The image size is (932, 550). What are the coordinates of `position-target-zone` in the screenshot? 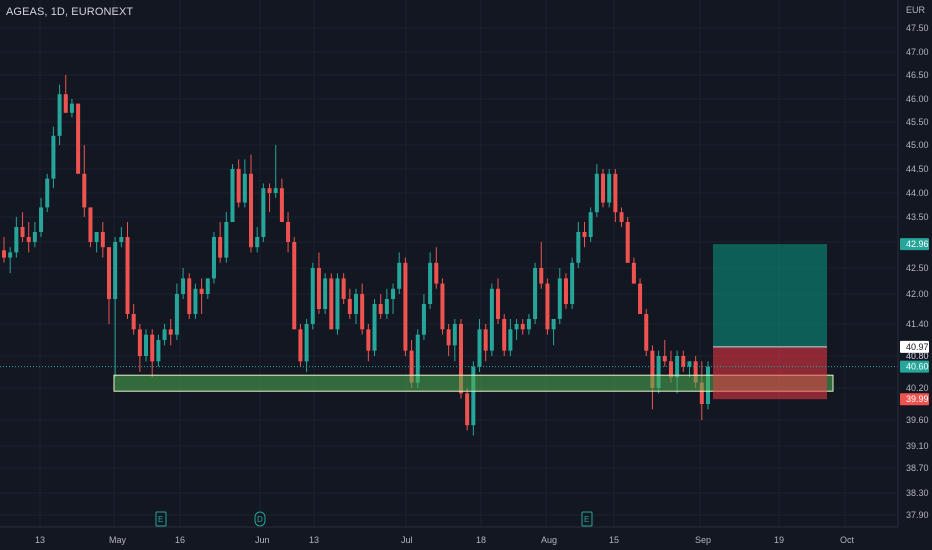 It's located at (770, 295).